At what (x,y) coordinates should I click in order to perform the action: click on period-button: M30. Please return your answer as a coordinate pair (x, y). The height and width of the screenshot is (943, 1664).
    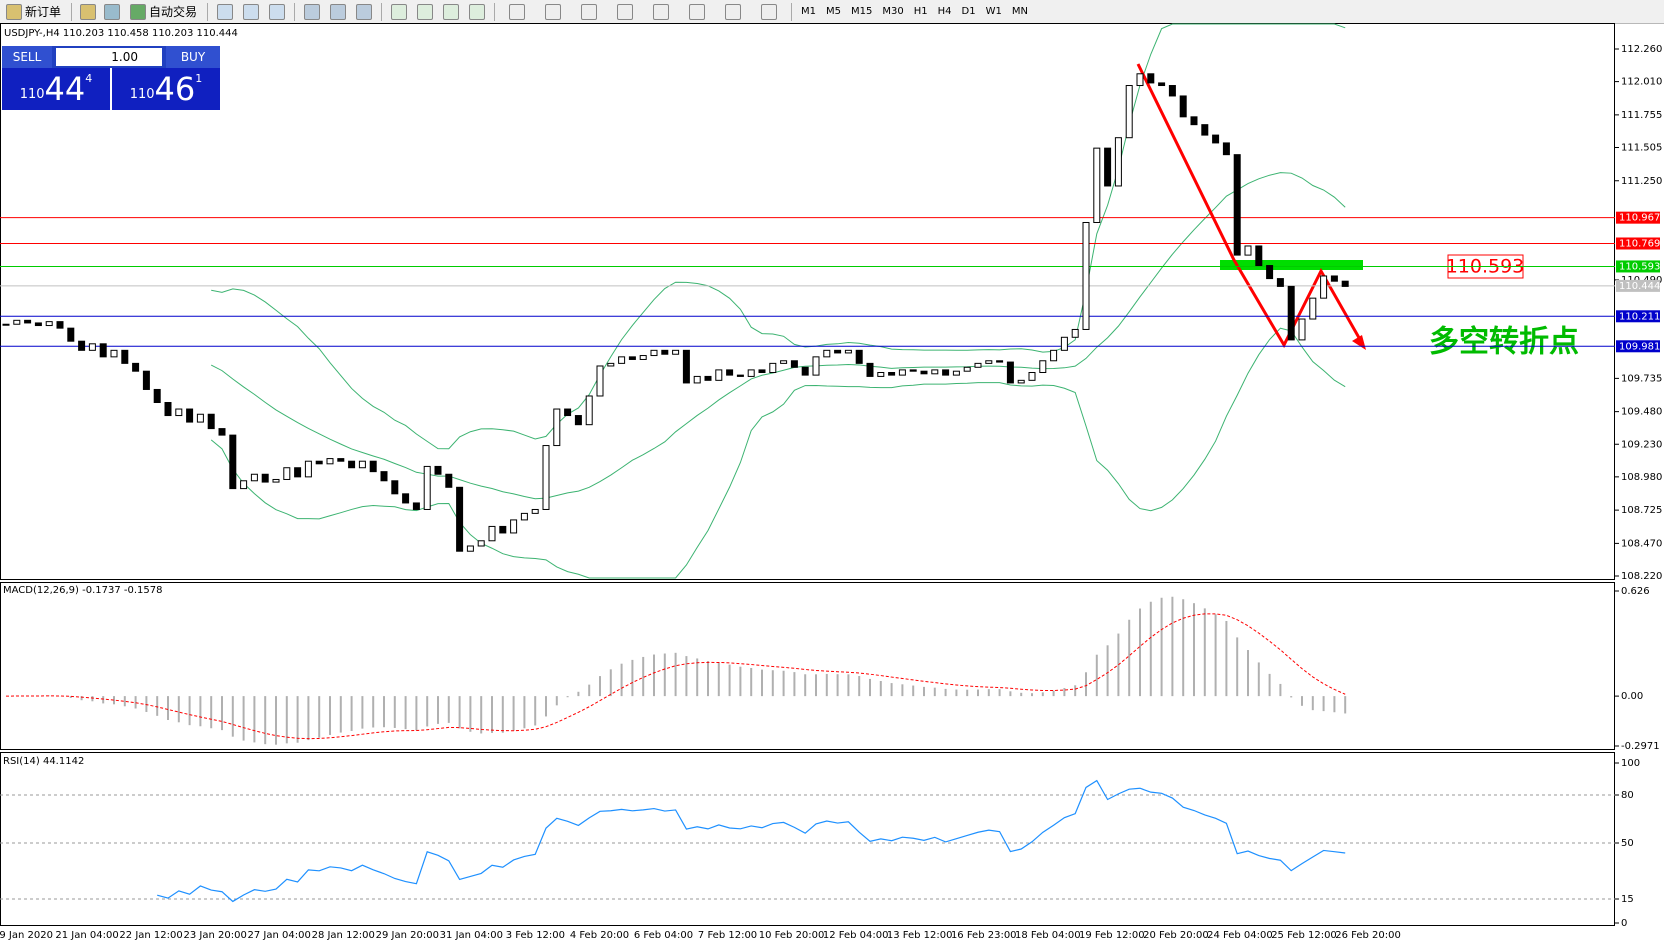
    Looking at the image, I should click on (893, 11).